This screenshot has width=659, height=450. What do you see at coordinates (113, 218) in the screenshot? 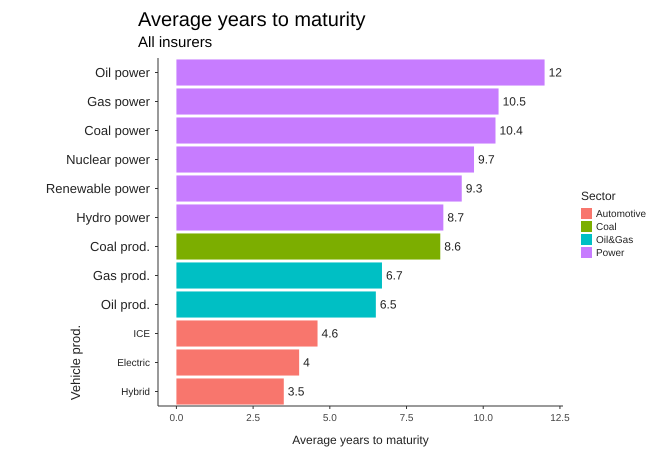
I see `y-tick-label: Hydro power` at bounding box center [113, 218].